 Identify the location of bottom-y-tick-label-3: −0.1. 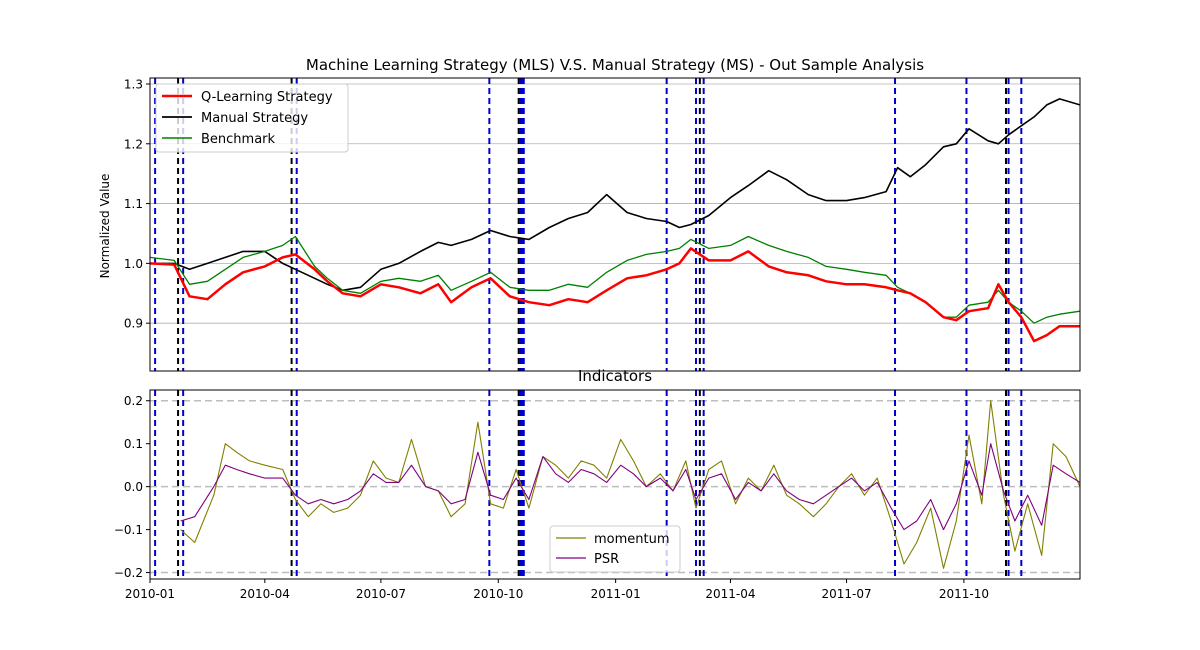
(128, 530).